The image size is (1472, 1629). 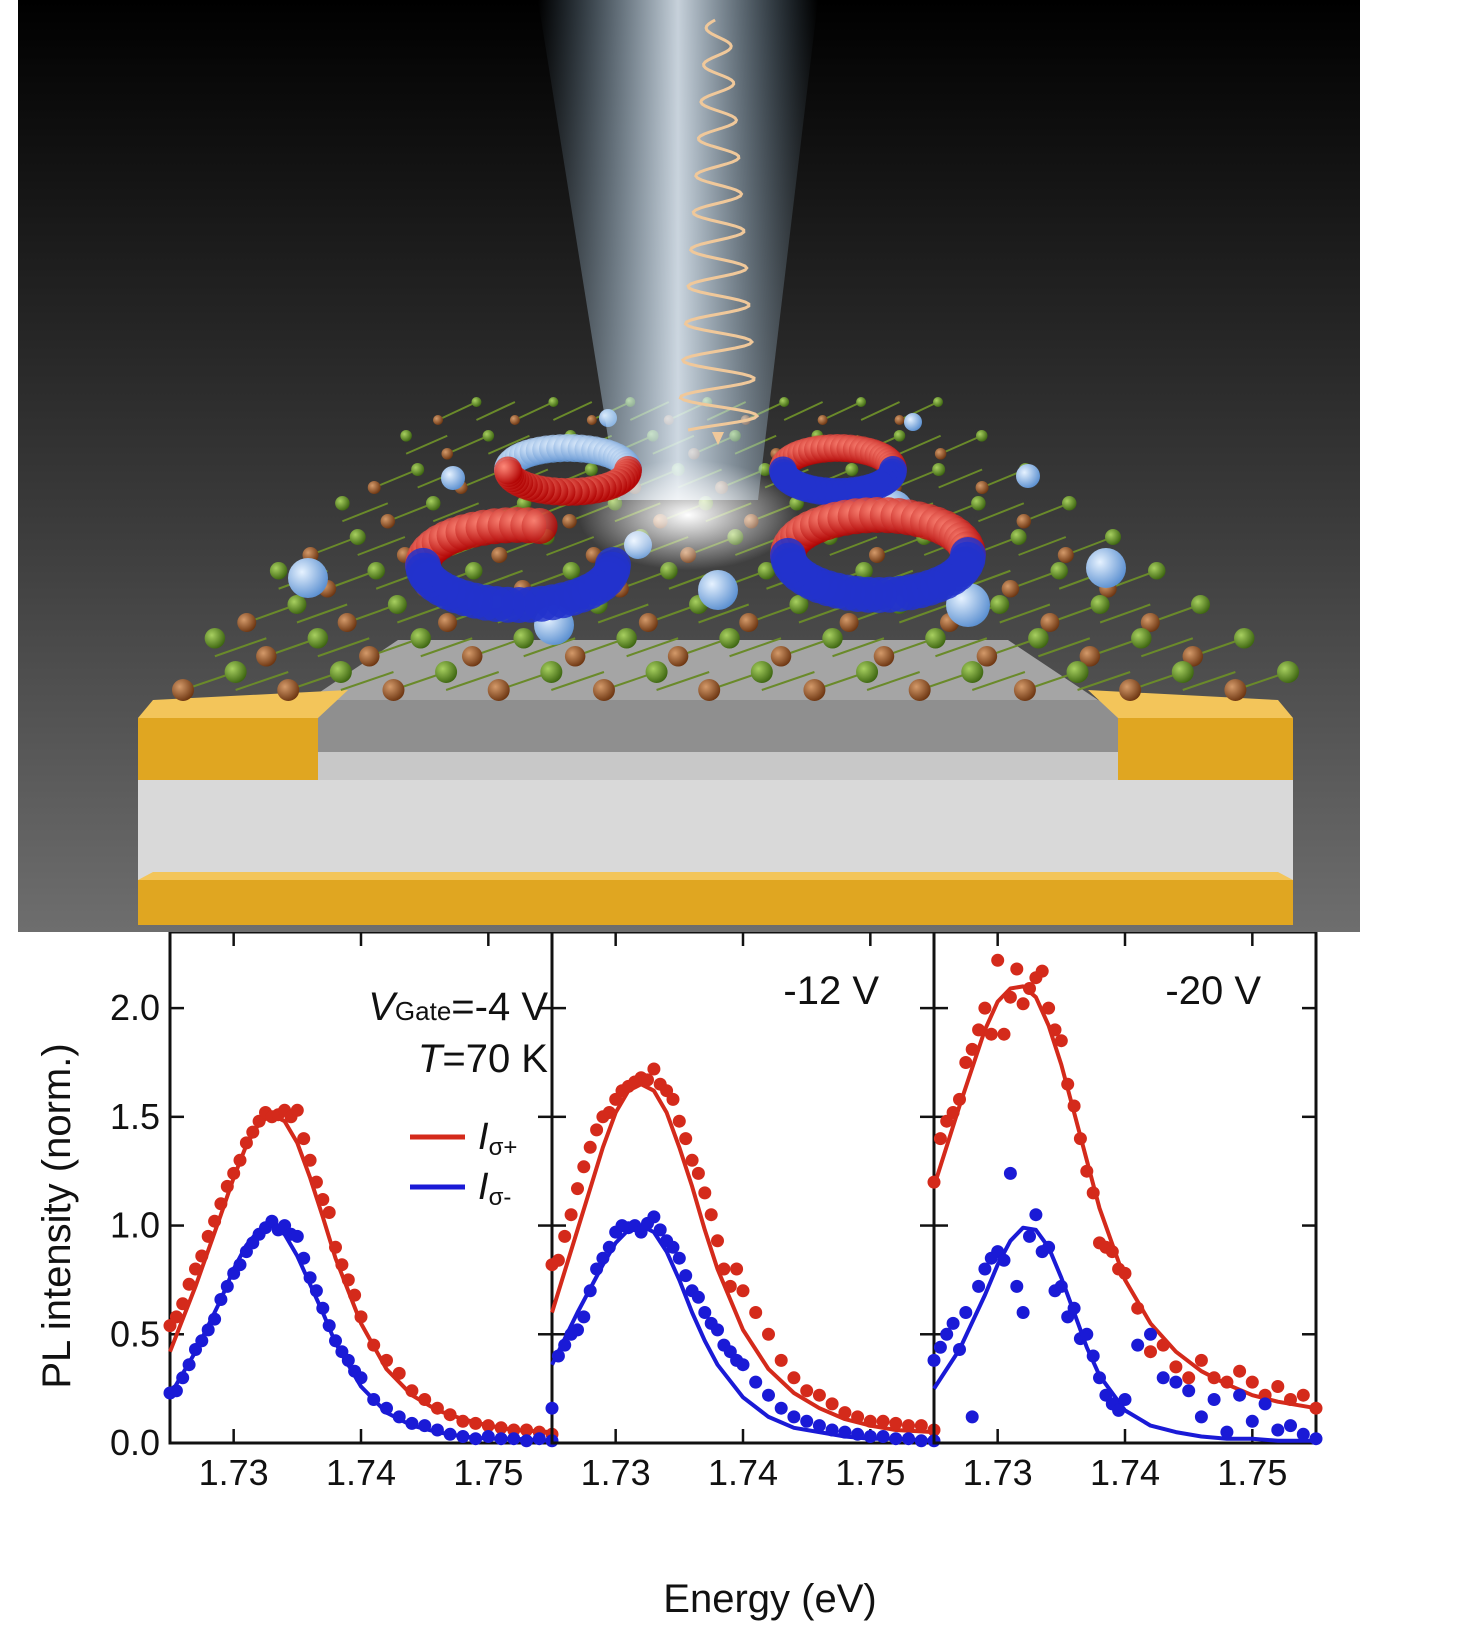 What do you see at coordinates (135, 1442) in the screenshot?
I see `y-tick-label: 0.0` at bounding box center [135, 1442].